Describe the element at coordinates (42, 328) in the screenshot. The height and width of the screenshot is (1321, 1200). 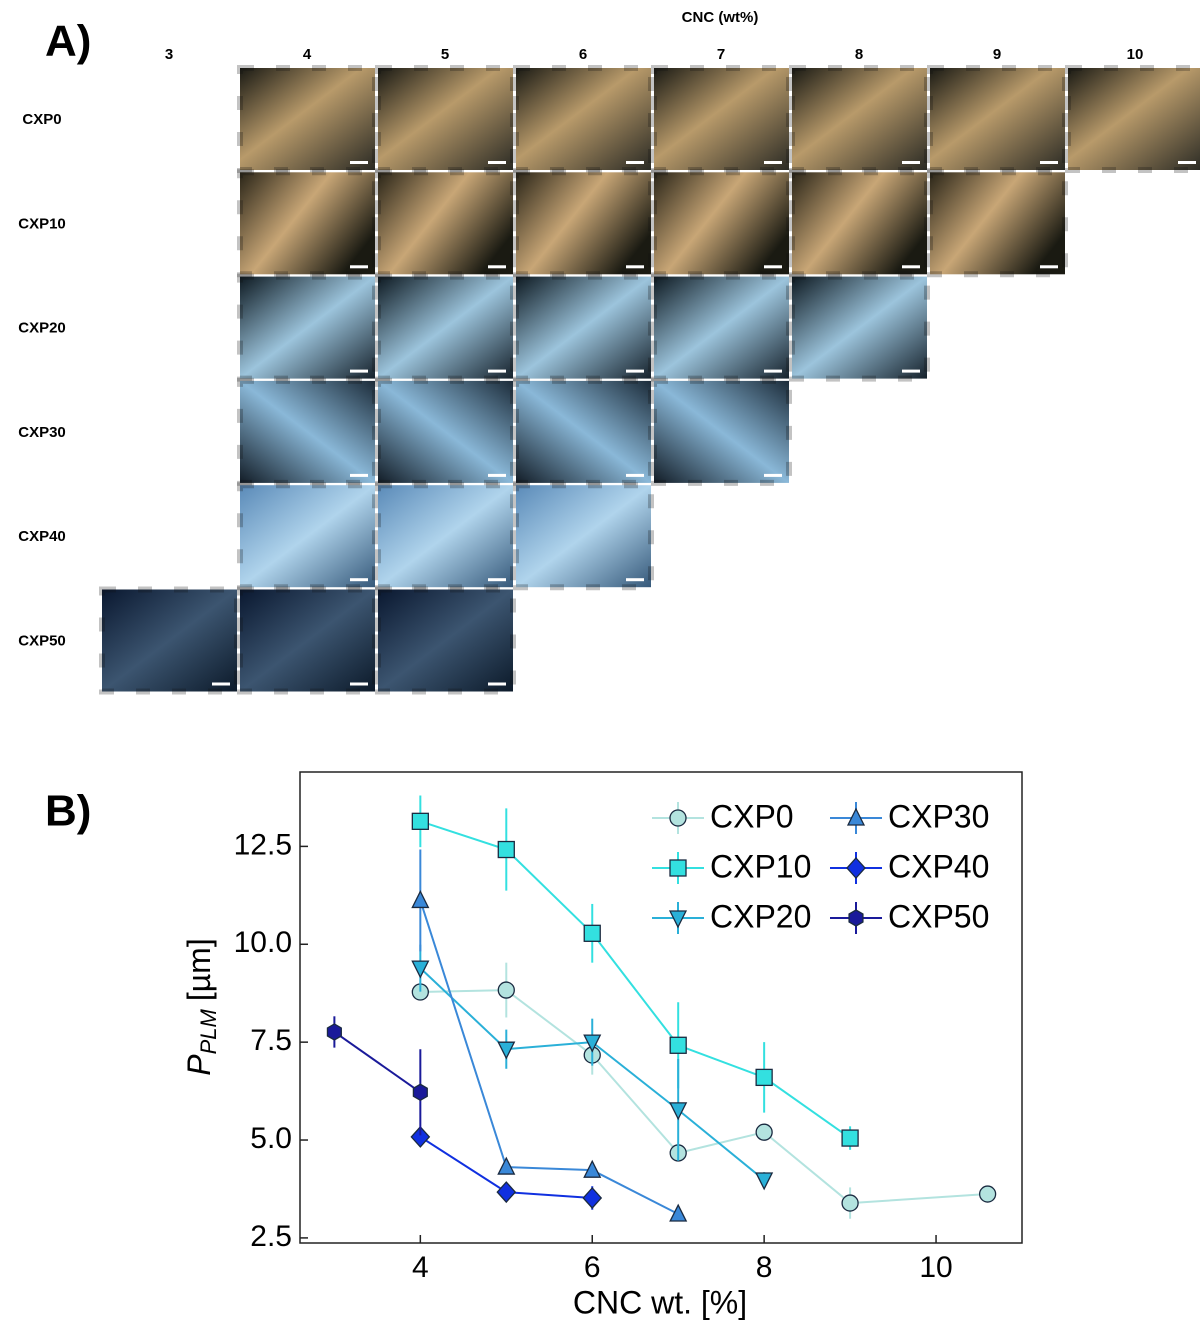
I see `row-label: CXP20` at that location.